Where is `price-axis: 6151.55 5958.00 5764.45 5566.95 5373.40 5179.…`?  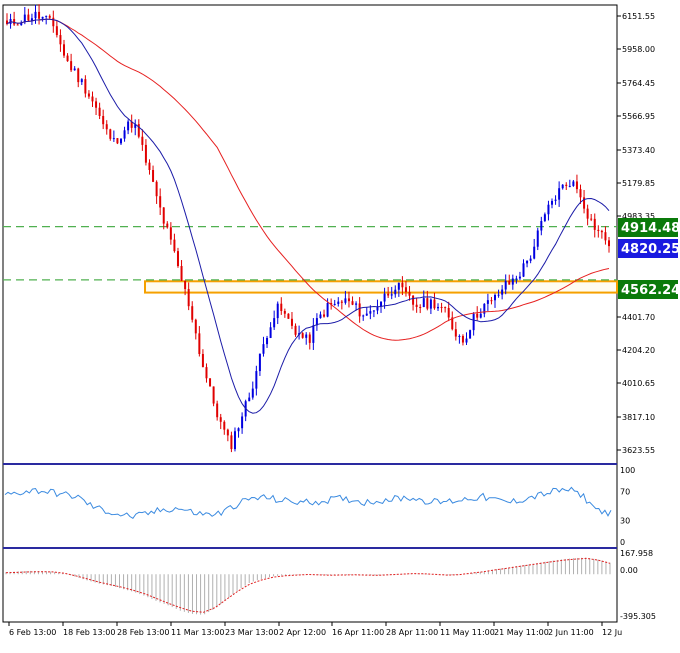 price-axis: 6151.55 5958.00 5764.45 5566.95 5373.40 5179.… is located at coordinates (636, 233).